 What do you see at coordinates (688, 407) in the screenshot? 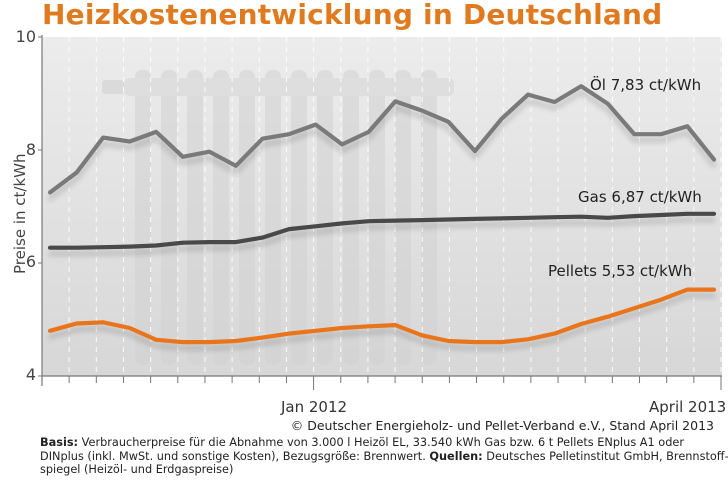
I see `x-tick-label-april-2013: April 2013` at bounding box center [688, 407].